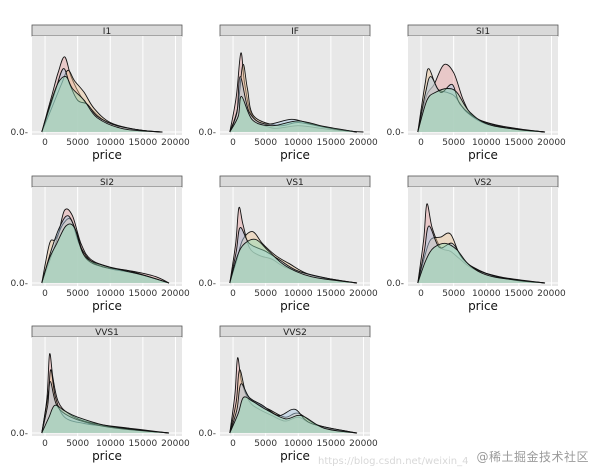  I want to click on facet-strip-label: VVS2, so click(295, 333).